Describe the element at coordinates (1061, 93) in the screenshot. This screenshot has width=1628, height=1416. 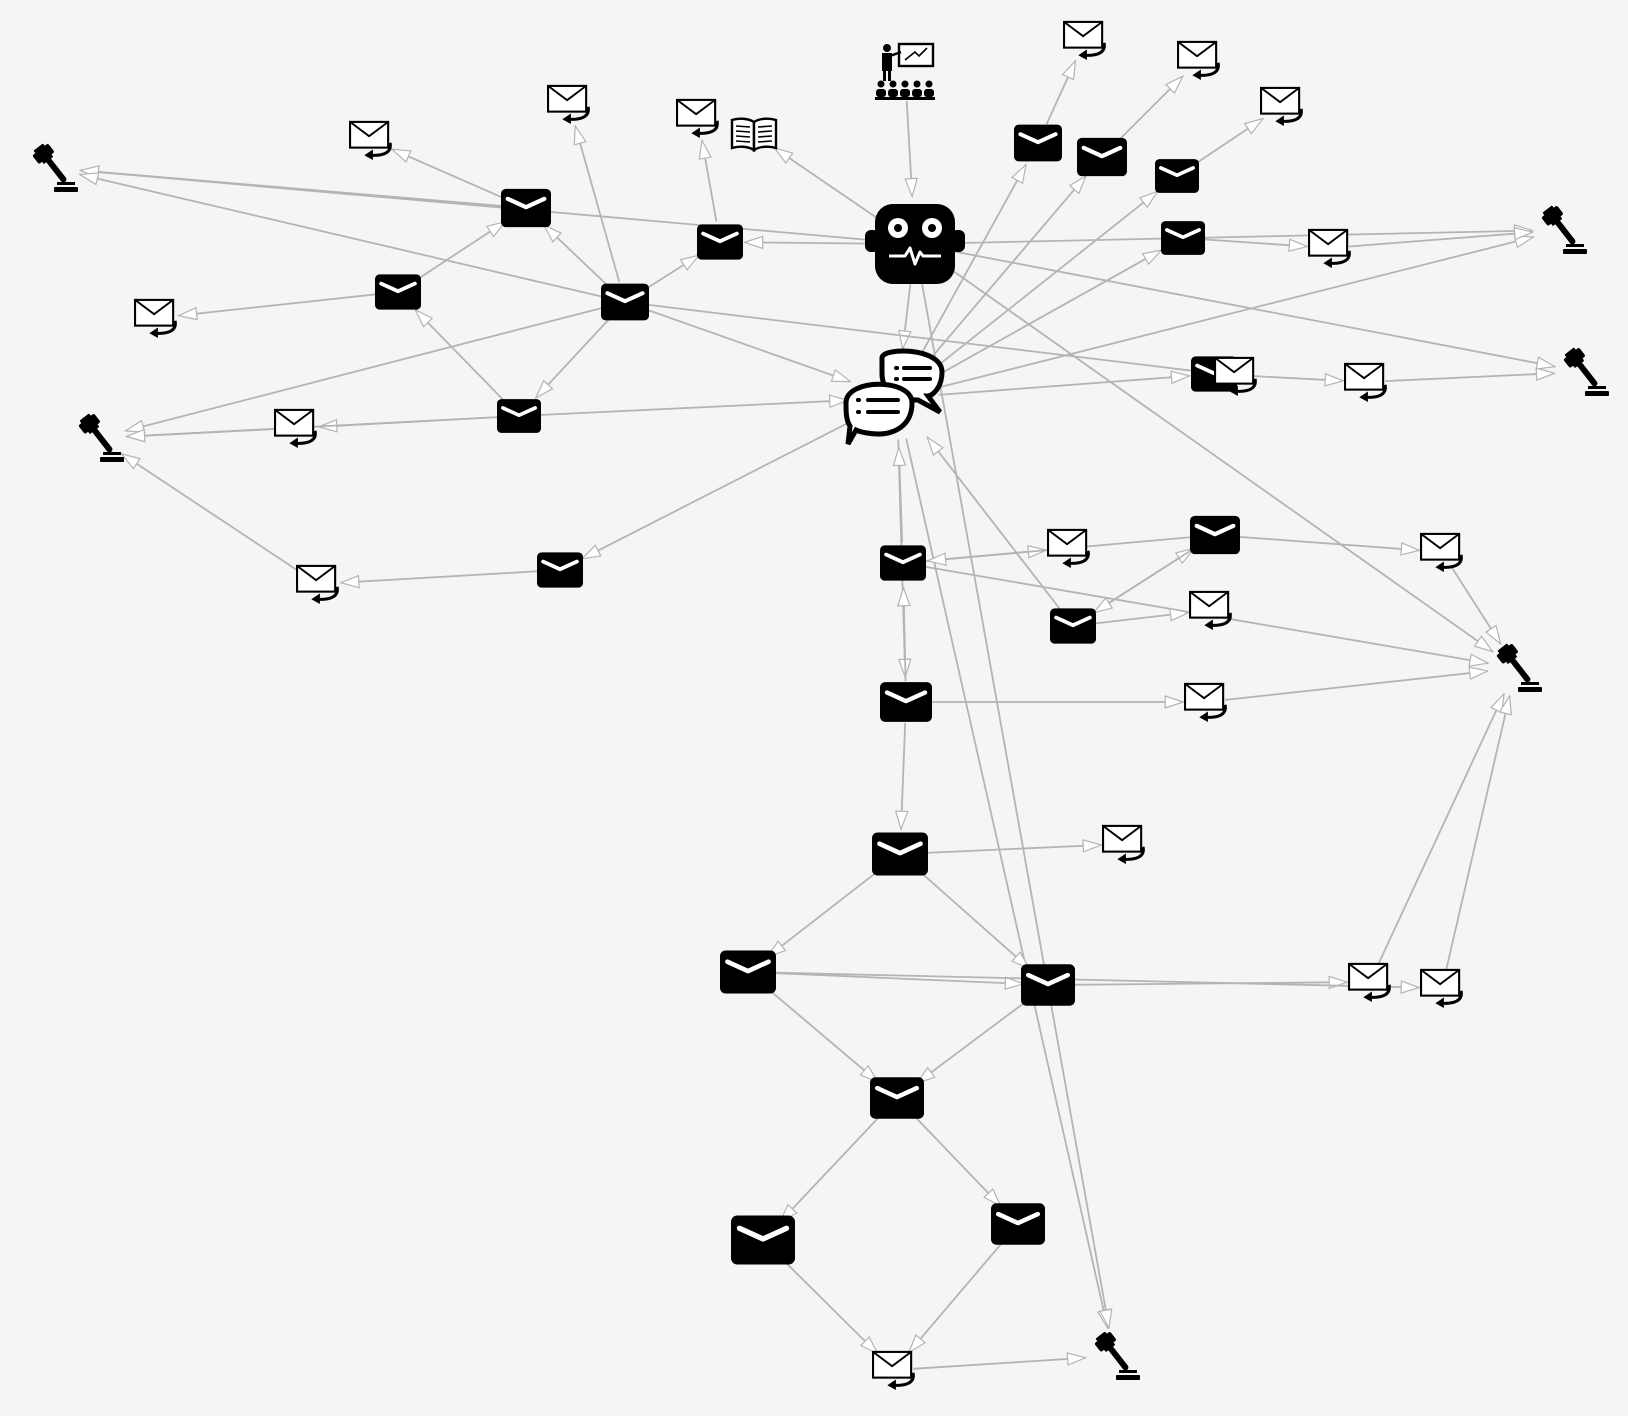
I see `edge-m7-to-r9` at that location.